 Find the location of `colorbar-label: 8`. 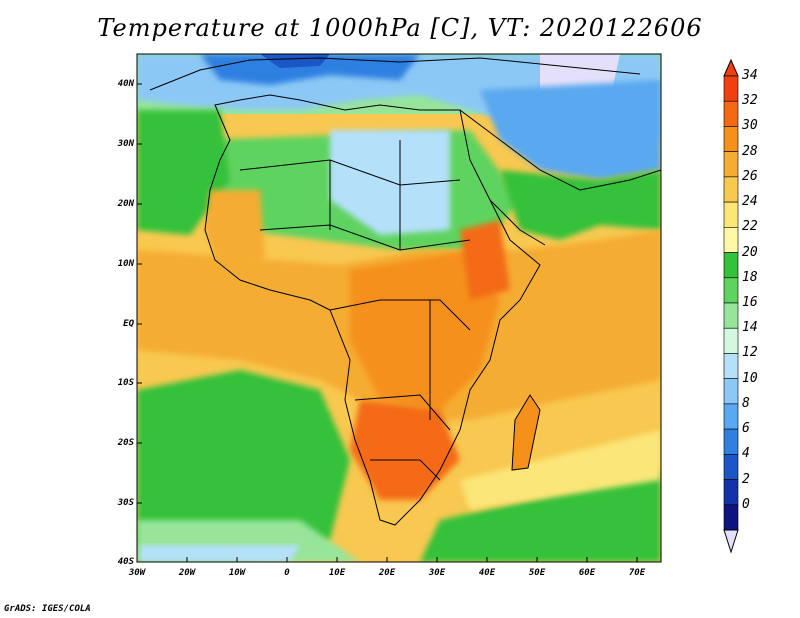

colorbar-label: 8 is located at coordinates (746, 403).